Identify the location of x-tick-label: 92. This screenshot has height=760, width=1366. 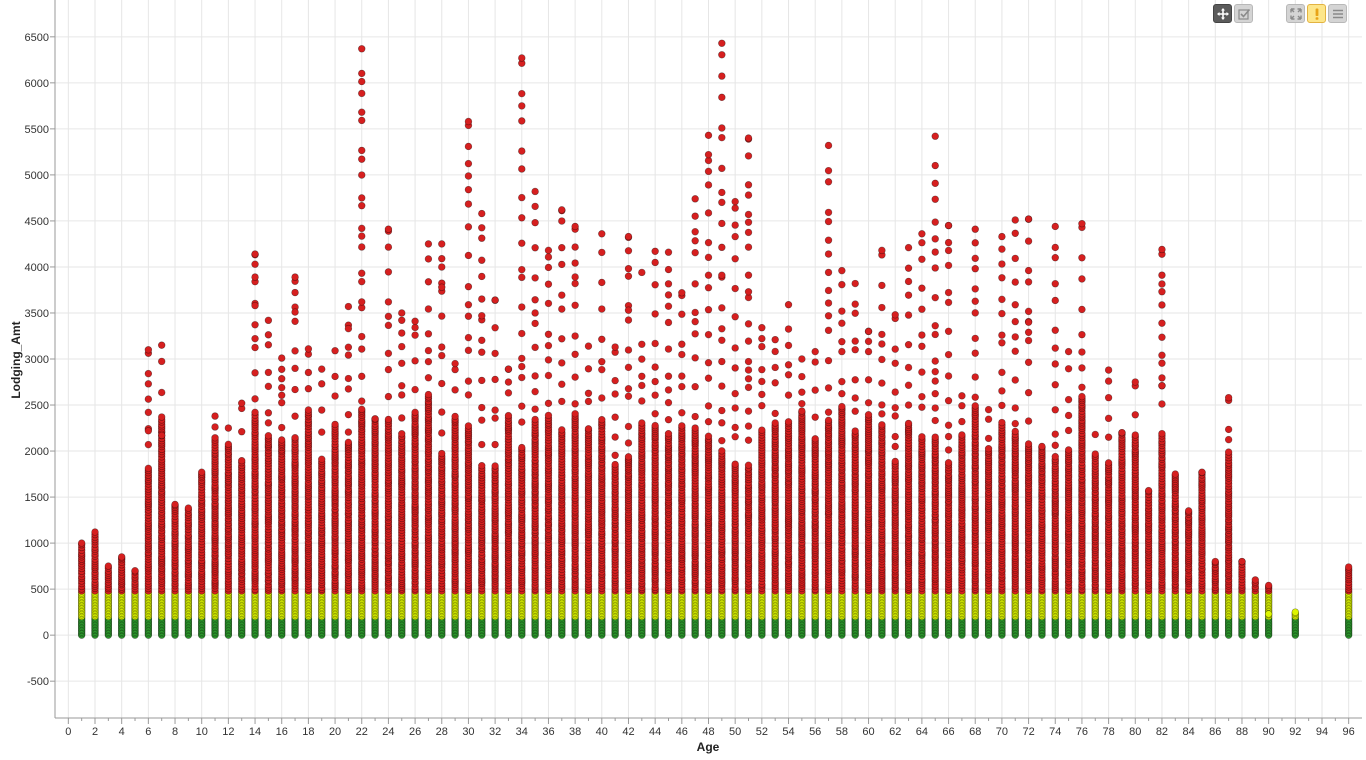
(1295, 732).